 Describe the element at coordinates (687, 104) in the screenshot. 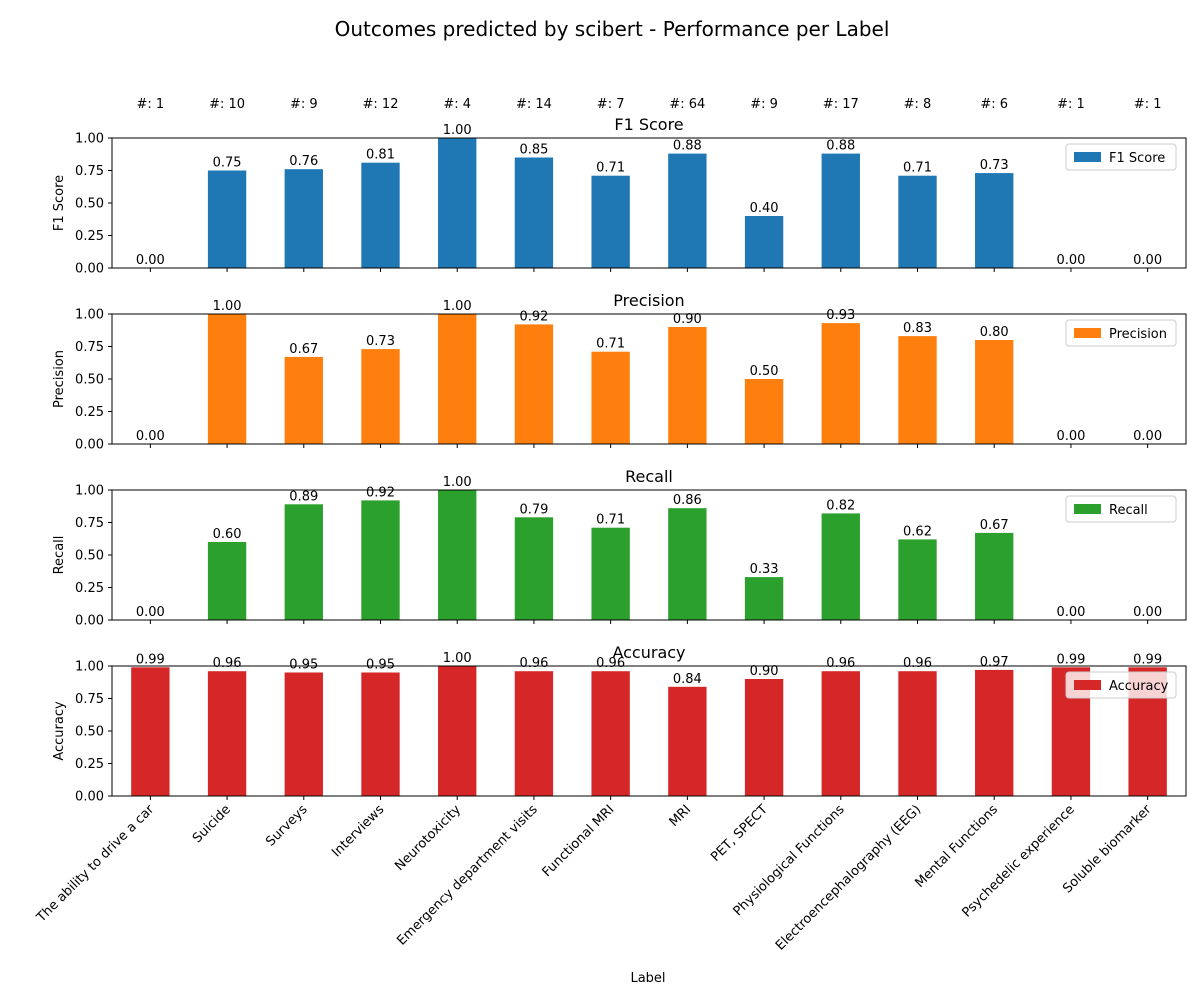

I see `count-label: #: 64` at that location.